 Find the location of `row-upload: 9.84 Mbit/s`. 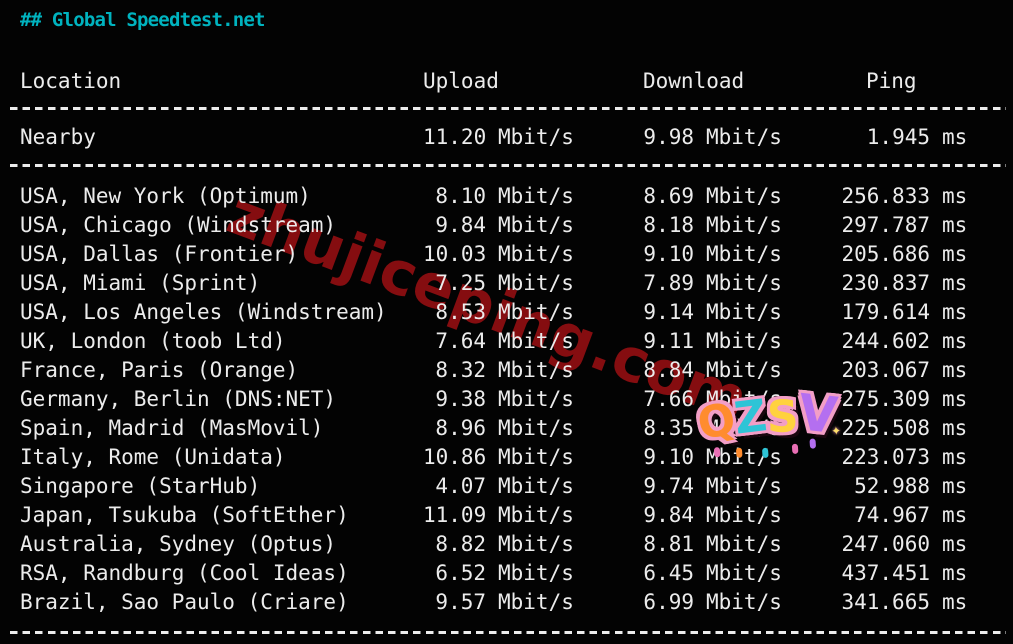

row-upload: 9.84 Mbit/s is located at coordinates (498, 225).